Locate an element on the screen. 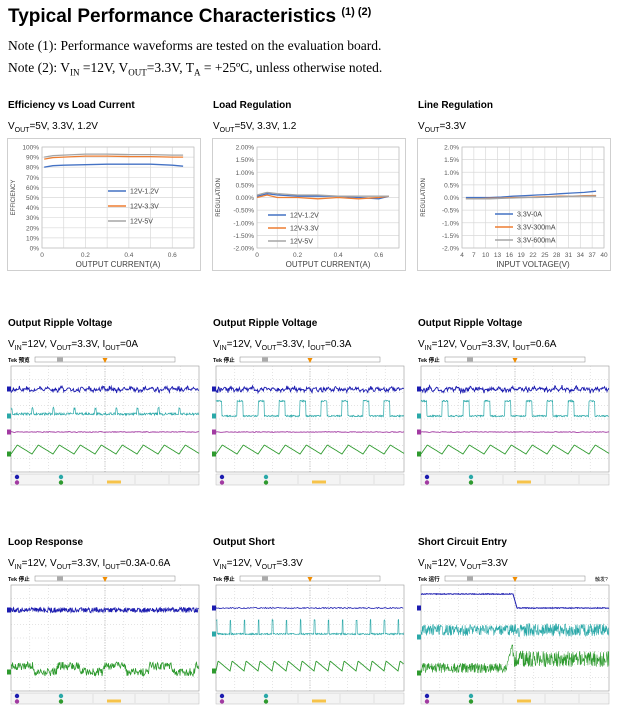  x-tick-label: 22 is located at coordinates (533, 255).